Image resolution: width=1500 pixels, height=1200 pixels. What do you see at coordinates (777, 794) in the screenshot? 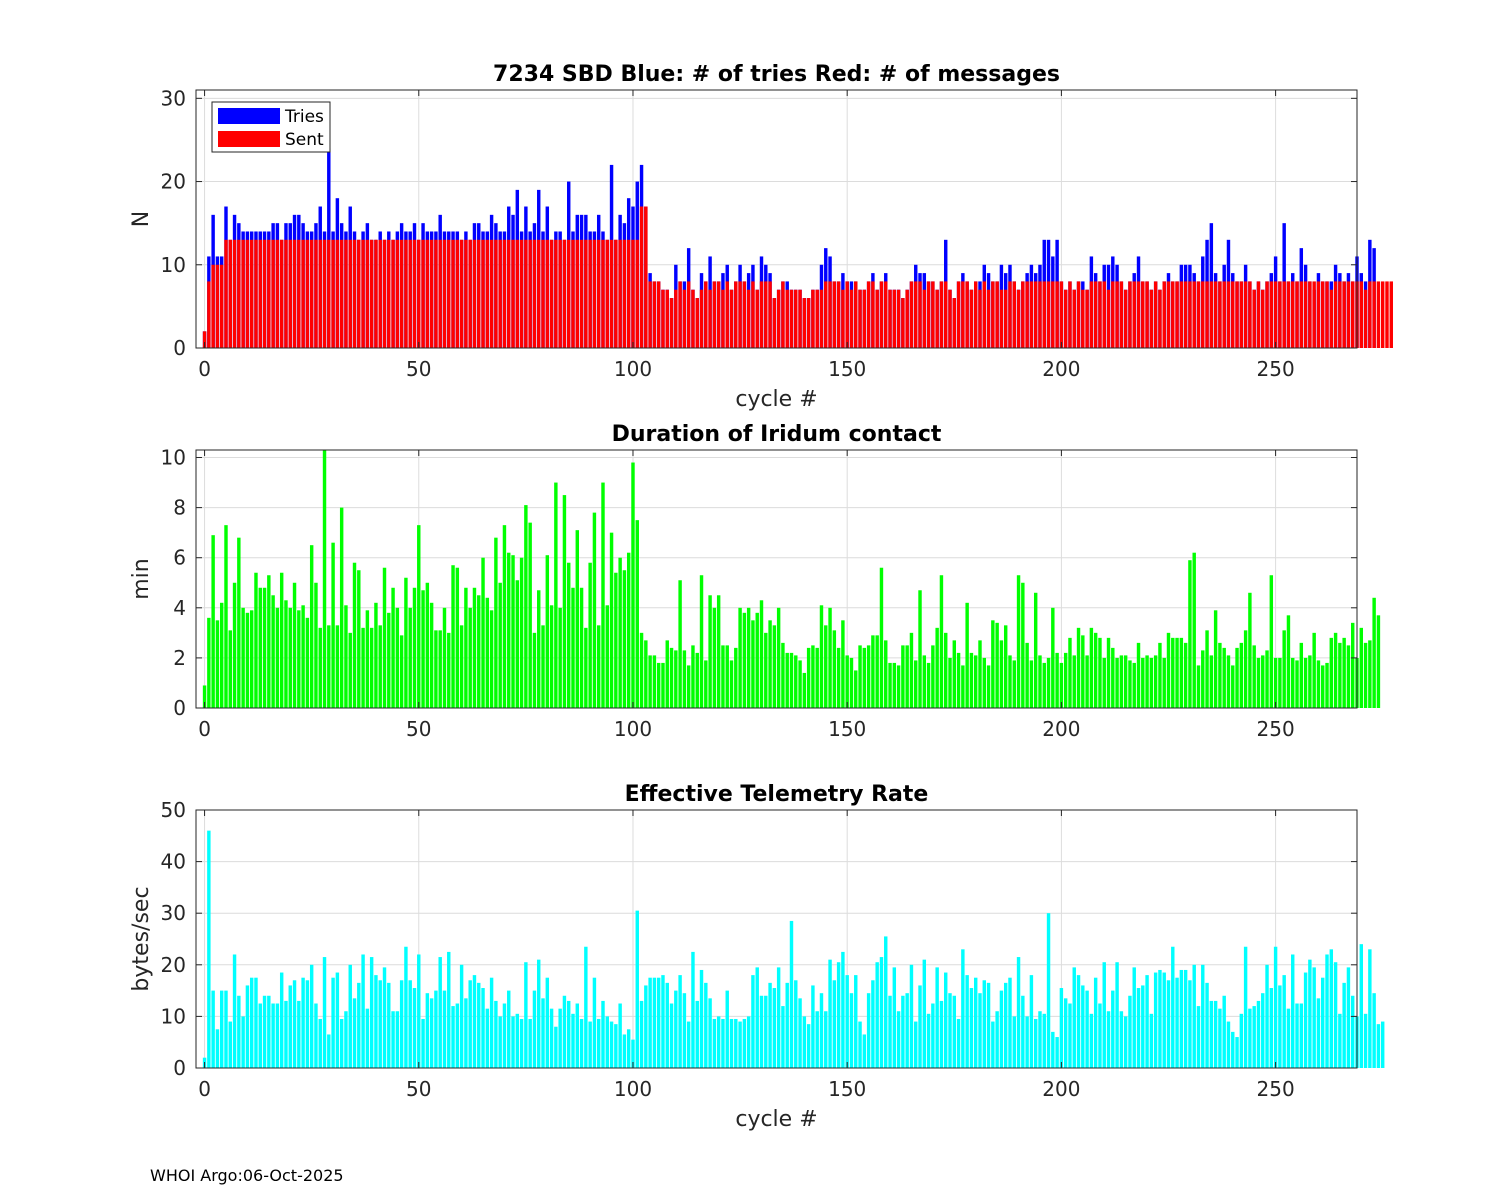
I see `chart-title: Effective Telemetry Rate` at bounding box center [777, 794].